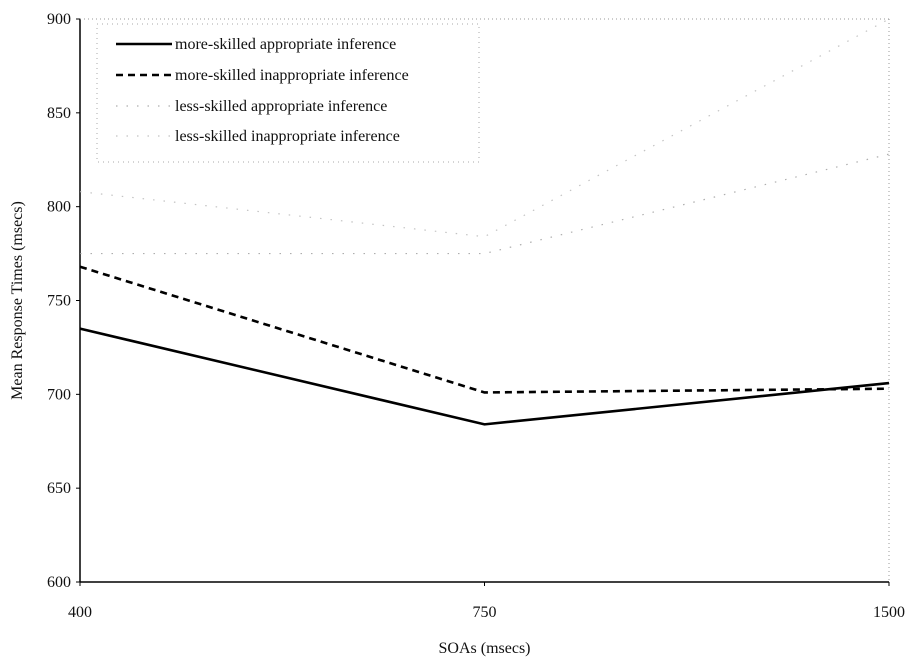  Describe the element at coordinates (59, 394) in the screenshot. I see `y-tick-label: 700` at that location.